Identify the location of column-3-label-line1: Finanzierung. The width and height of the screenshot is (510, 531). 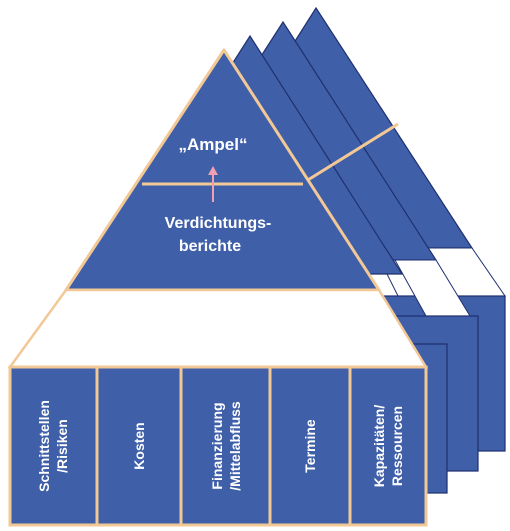
(217, 445).